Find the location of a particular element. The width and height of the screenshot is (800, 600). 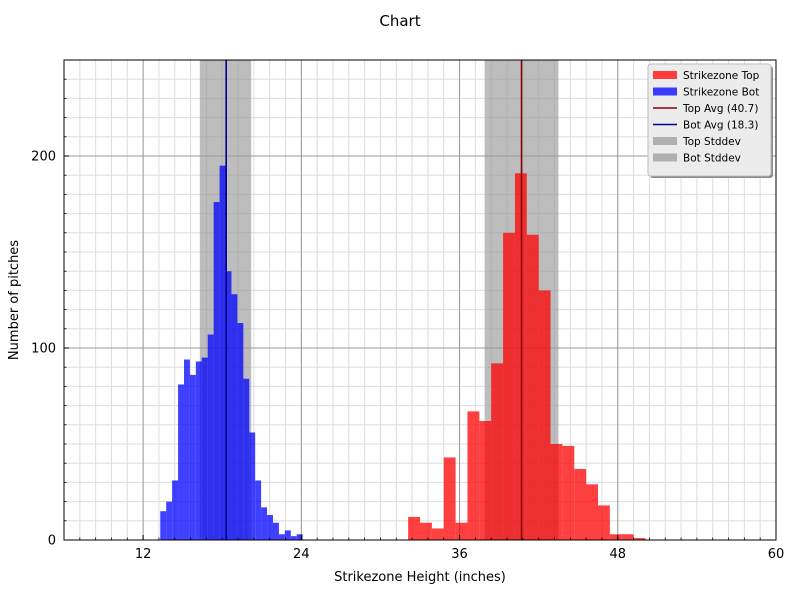

y-tick-label: 200 is located at coordinates (43, 157).